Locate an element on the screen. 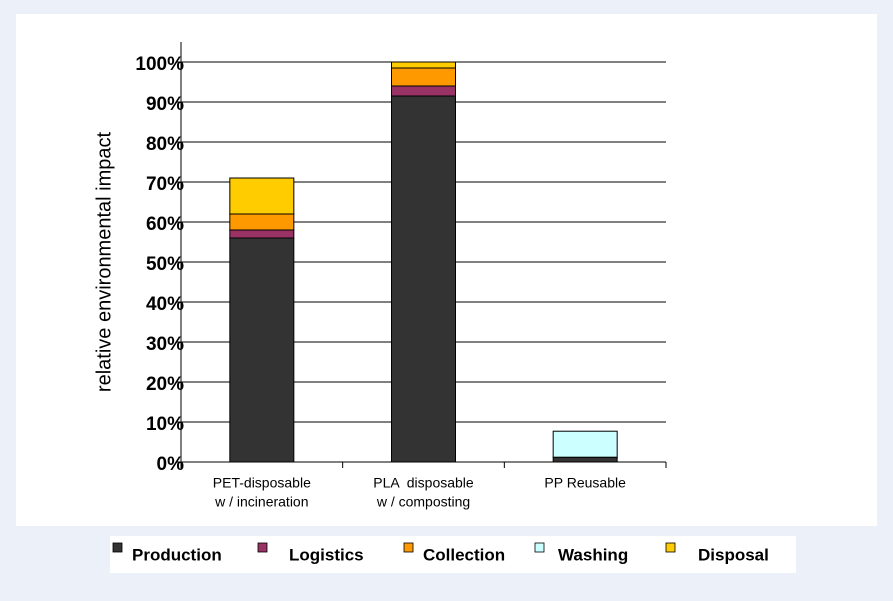  y-tick-label: 40% is located at coordinates (165, 304).